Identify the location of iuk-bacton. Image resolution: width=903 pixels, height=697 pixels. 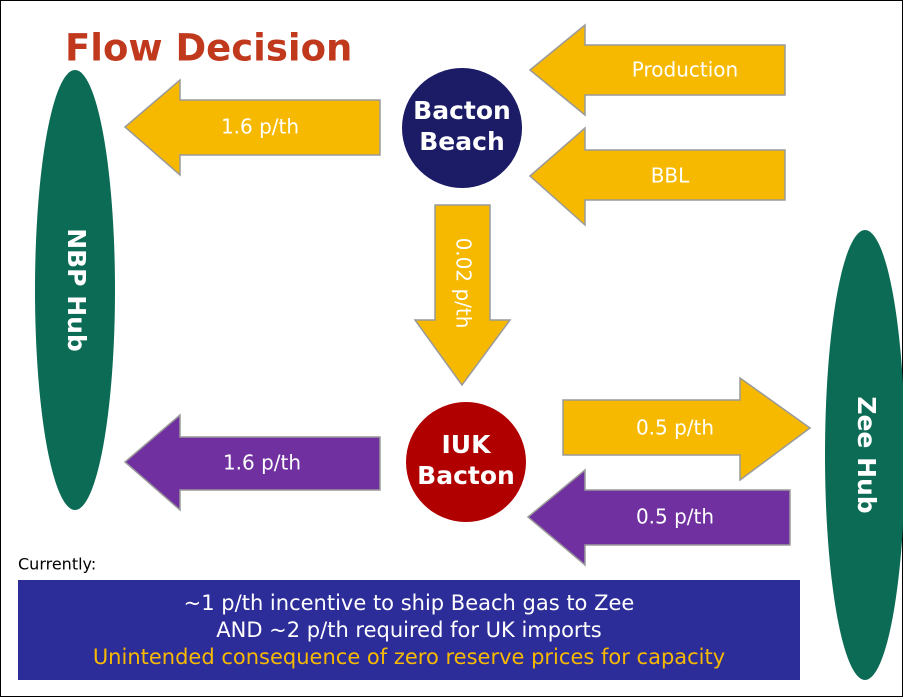
(466, 462).